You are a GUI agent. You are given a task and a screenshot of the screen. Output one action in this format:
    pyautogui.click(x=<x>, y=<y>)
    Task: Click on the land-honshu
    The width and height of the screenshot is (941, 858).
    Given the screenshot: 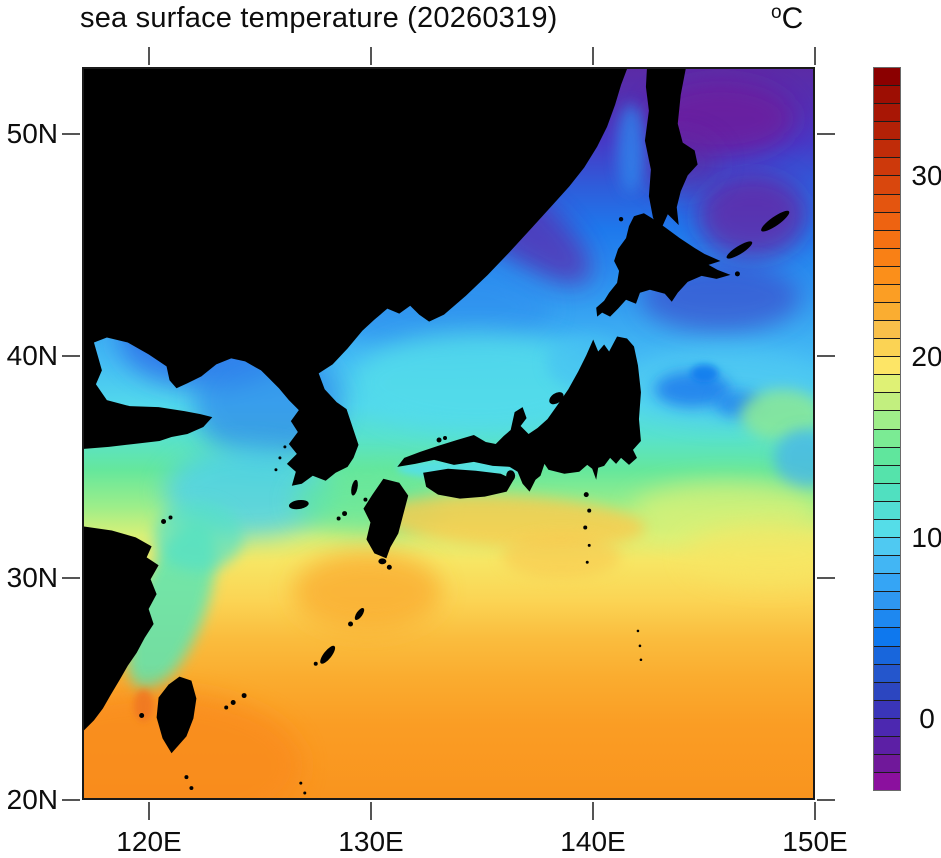 What is the action you would take?
    pyautogui.click(x=519, y=414)
    